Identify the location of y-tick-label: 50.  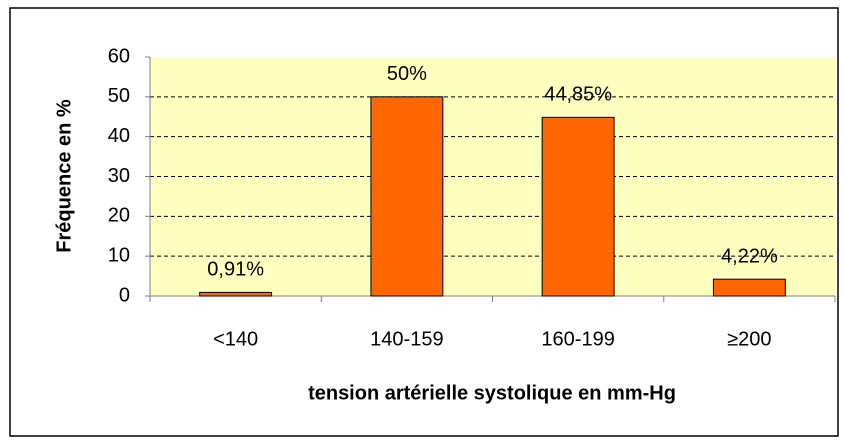
(119, 96).